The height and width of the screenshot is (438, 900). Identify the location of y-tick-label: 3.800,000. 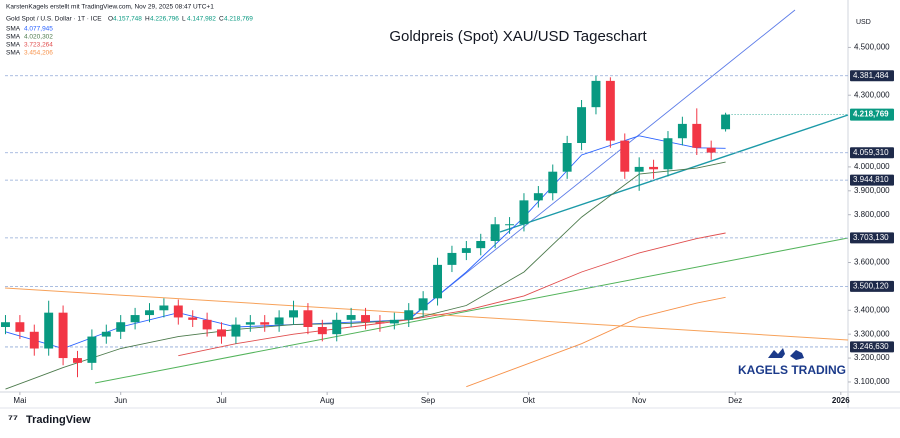
(872, 214).